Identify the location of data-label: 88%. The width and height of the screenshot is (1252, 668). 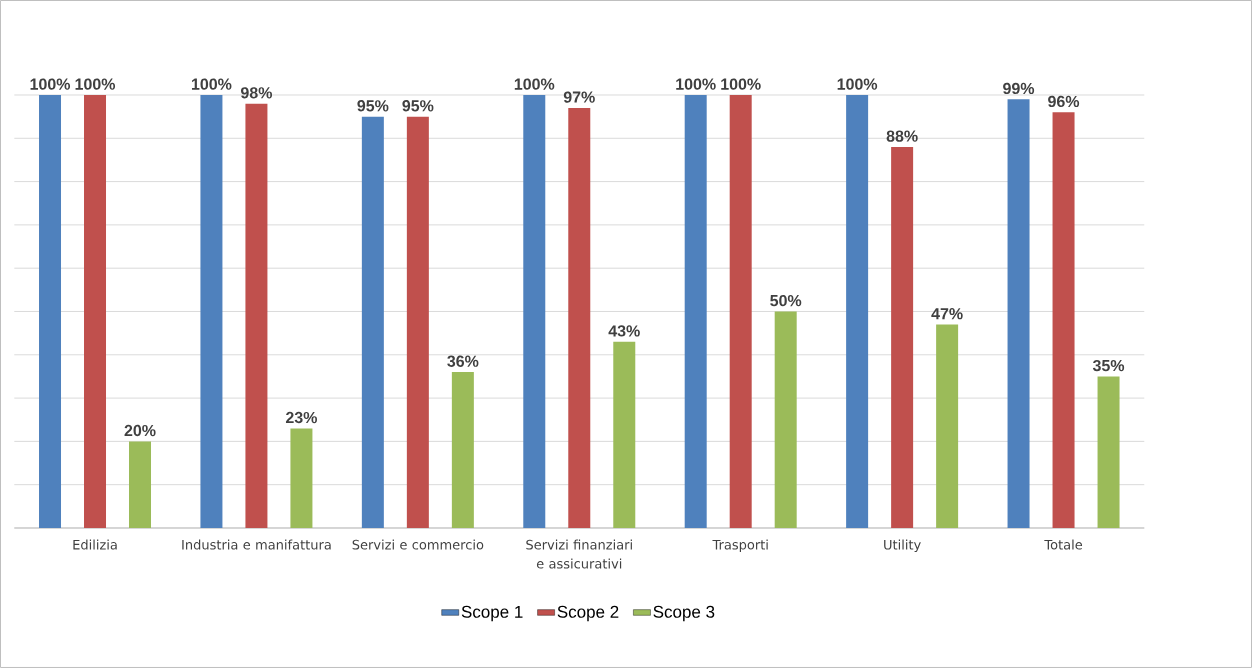
(902, 136).